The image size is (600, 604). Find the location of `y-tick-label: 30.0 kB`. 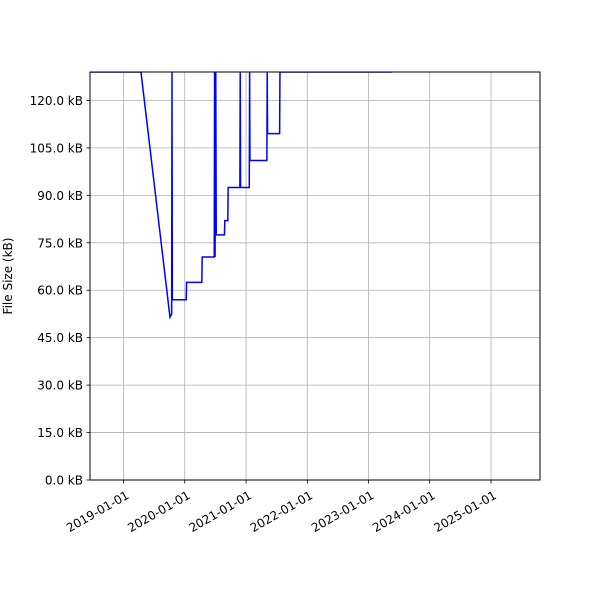

y-tick-label: 30.0 kB is located at coordinates (60, 386).